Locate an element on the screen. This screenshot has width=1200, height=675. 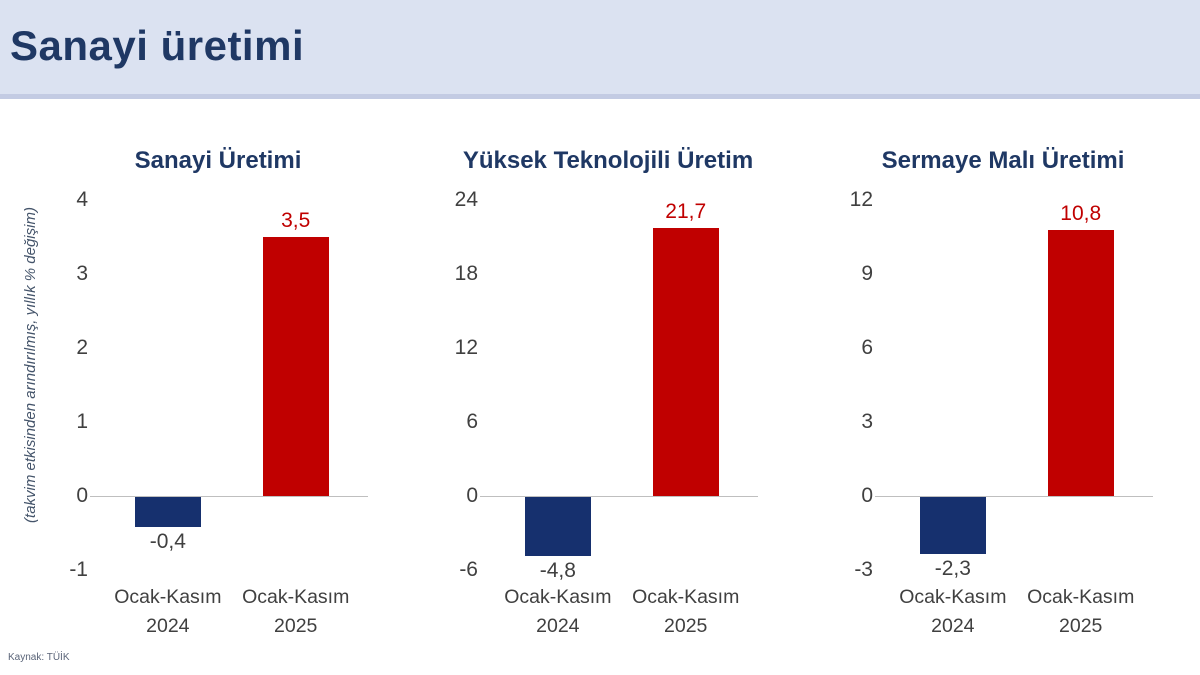
bar-value-label: 10,8 is located at coordinates (1081, 213).